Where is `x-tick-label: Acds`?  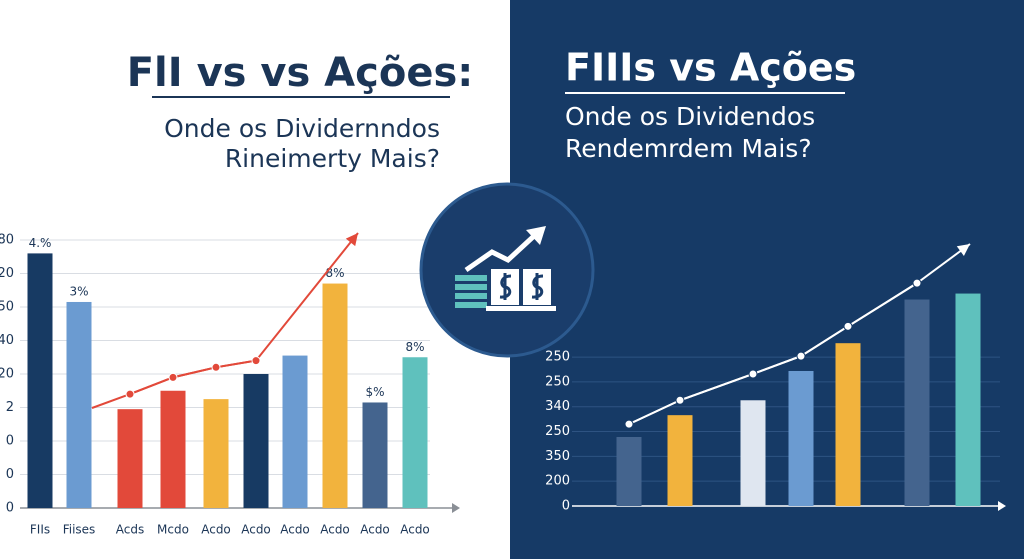
x-tick-label: Acds is located at coordinates (130, 530).